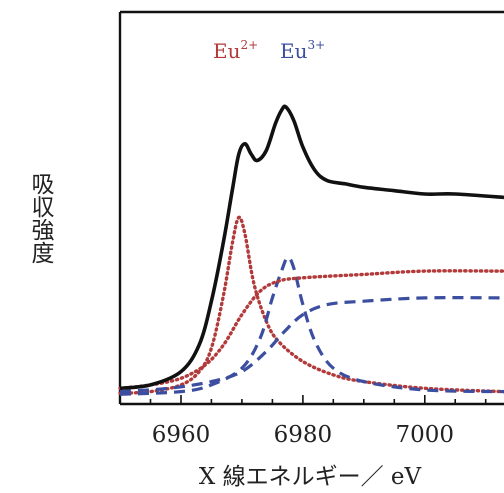  What do you see at coordinates (227, 51) in the screenshot?
I see `legend-eu2-label: Eu` at bounding box center [227, 51].